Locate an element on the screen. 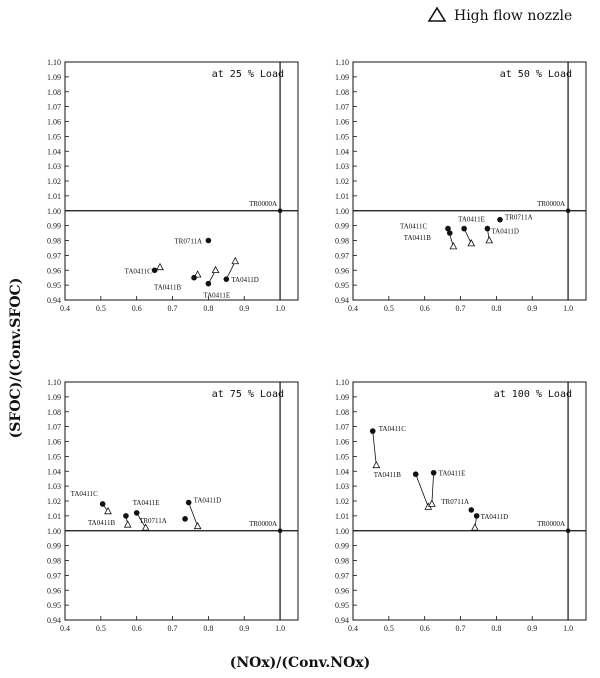  legend-label: High flow nozzle is located at coordinates (513, 16).